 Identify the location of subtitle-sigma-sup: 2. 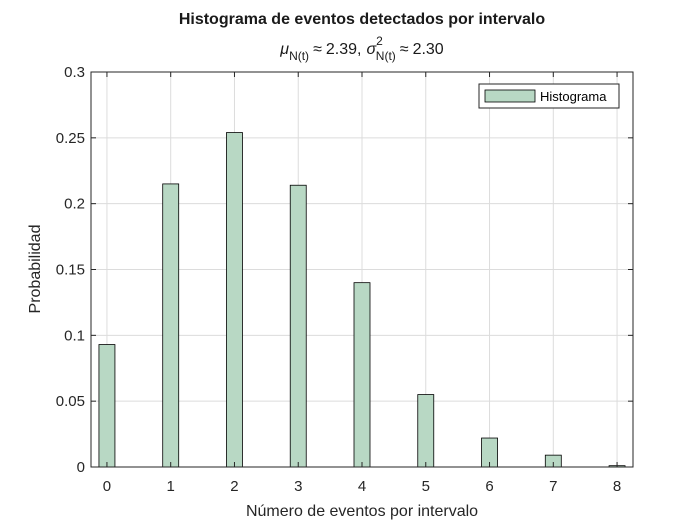
(379, 41).